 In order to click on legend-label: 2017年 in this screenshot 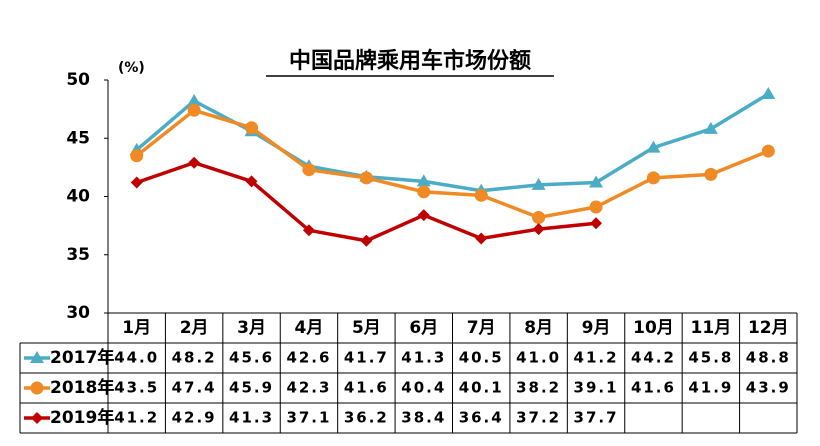, I will do `click(82, 357)`.